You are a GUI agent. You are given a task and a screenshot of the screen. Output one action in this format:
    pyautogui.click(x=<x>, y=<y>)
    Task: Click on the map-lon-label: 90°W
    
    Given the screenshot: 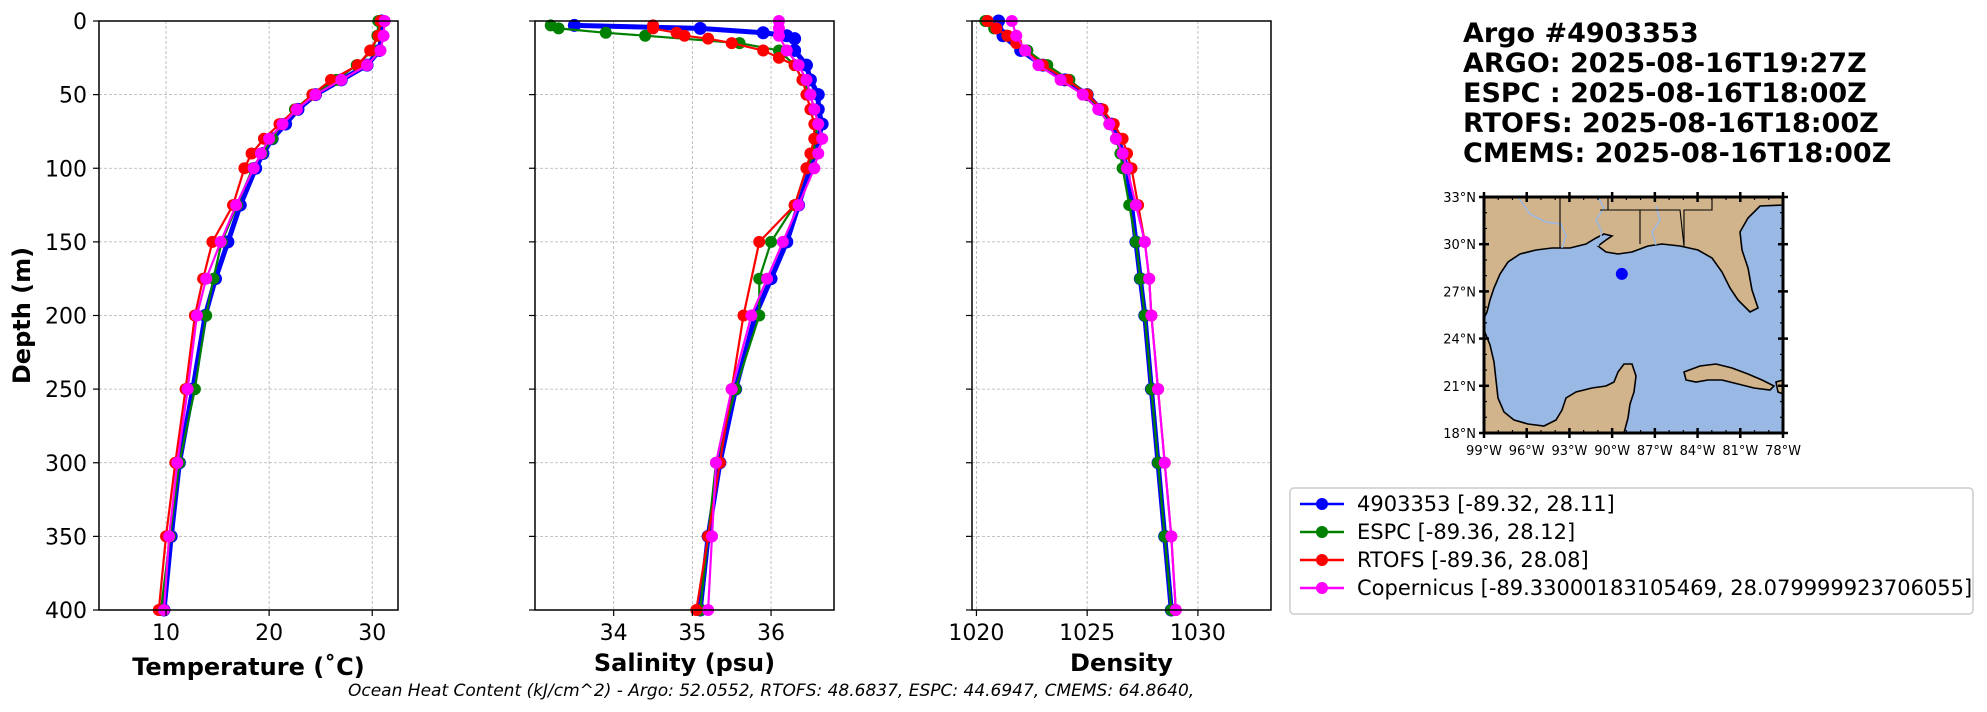 What is the action you would take?
    pyautogui.click(x=1612, y=451)
    